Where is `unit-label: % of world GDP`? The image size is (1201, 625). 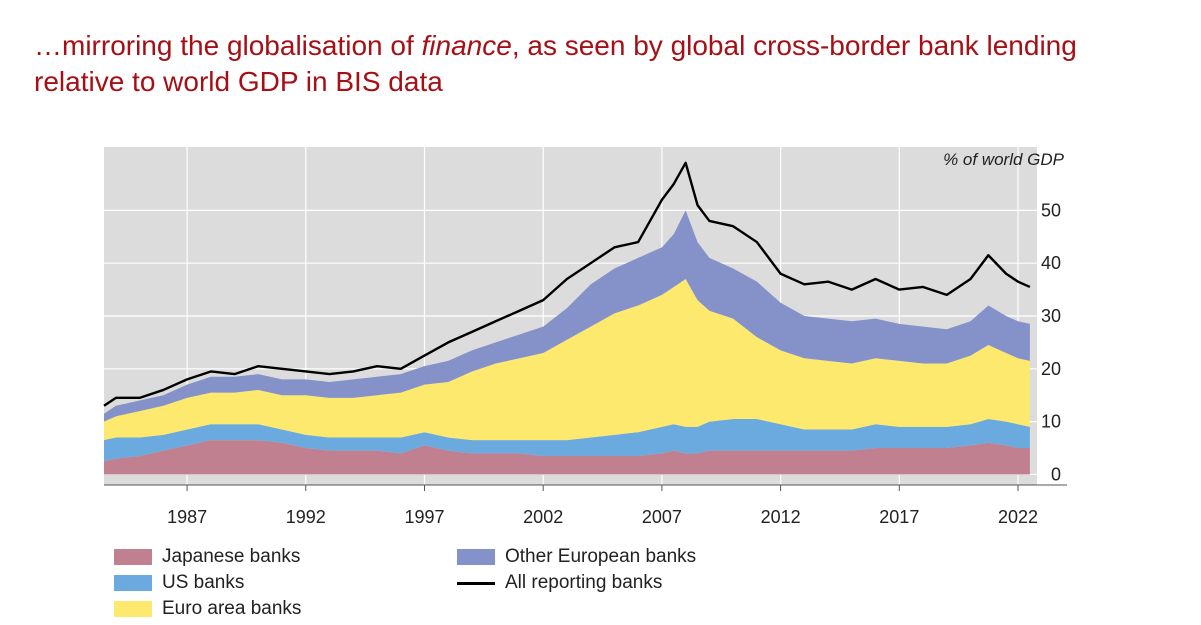
unit-label: % of world GDP is located at coordinates (1004, 159).